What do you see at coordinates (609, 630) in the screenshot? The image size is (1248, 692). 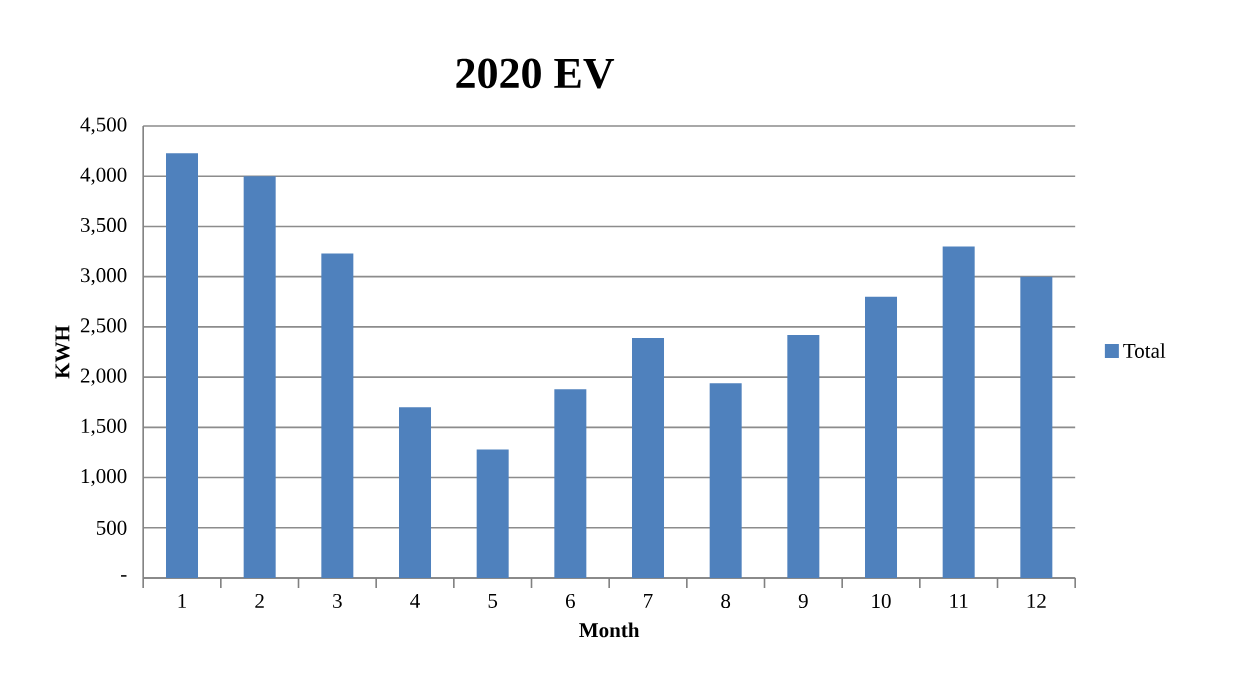 I see `x-axis-title: Month` at bounding box center [609, 630].